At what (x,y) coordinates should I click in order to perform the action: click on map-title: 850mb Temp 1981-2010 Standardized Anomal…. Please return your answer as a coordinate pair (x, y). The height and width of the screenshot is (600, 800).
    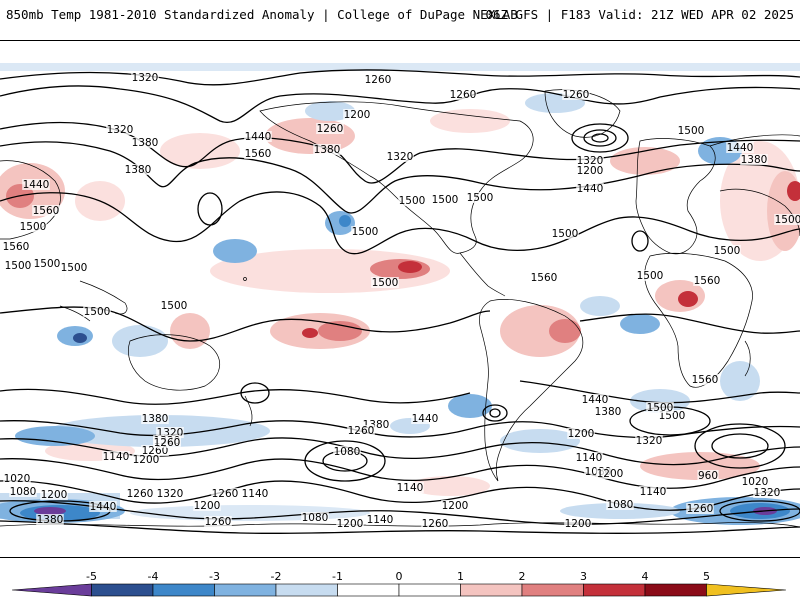
    Looking at the image, I should click on (262, 14).